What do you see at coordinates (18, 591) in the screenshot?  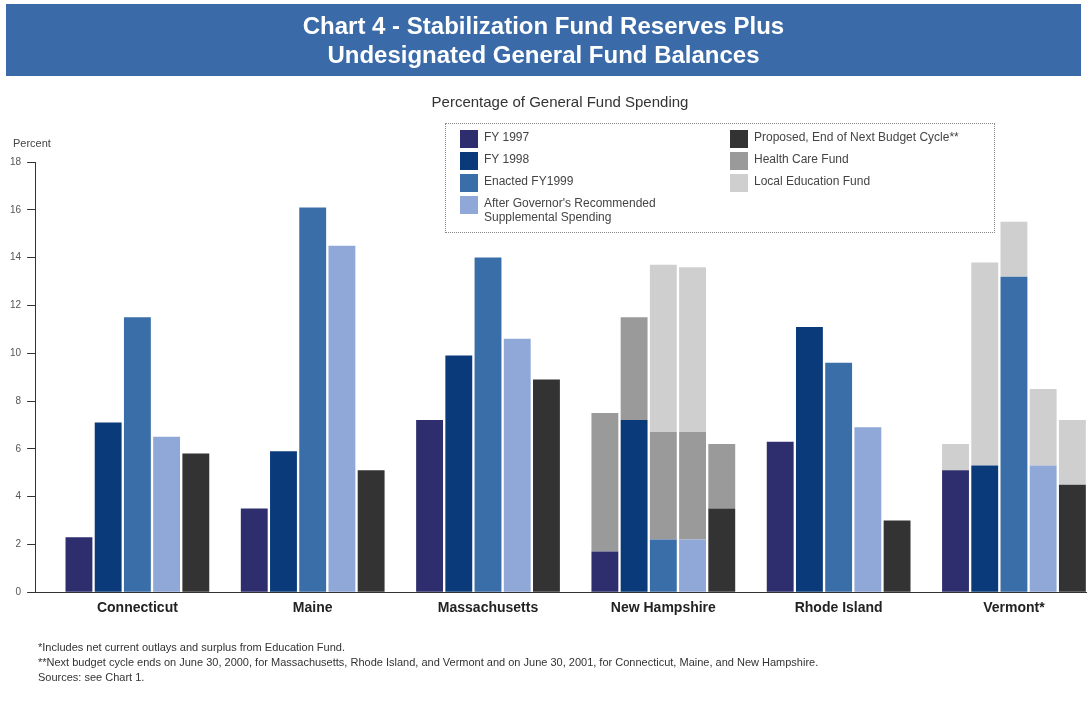 I see `y-tick-label: 0` at bounding box center [18, 591].